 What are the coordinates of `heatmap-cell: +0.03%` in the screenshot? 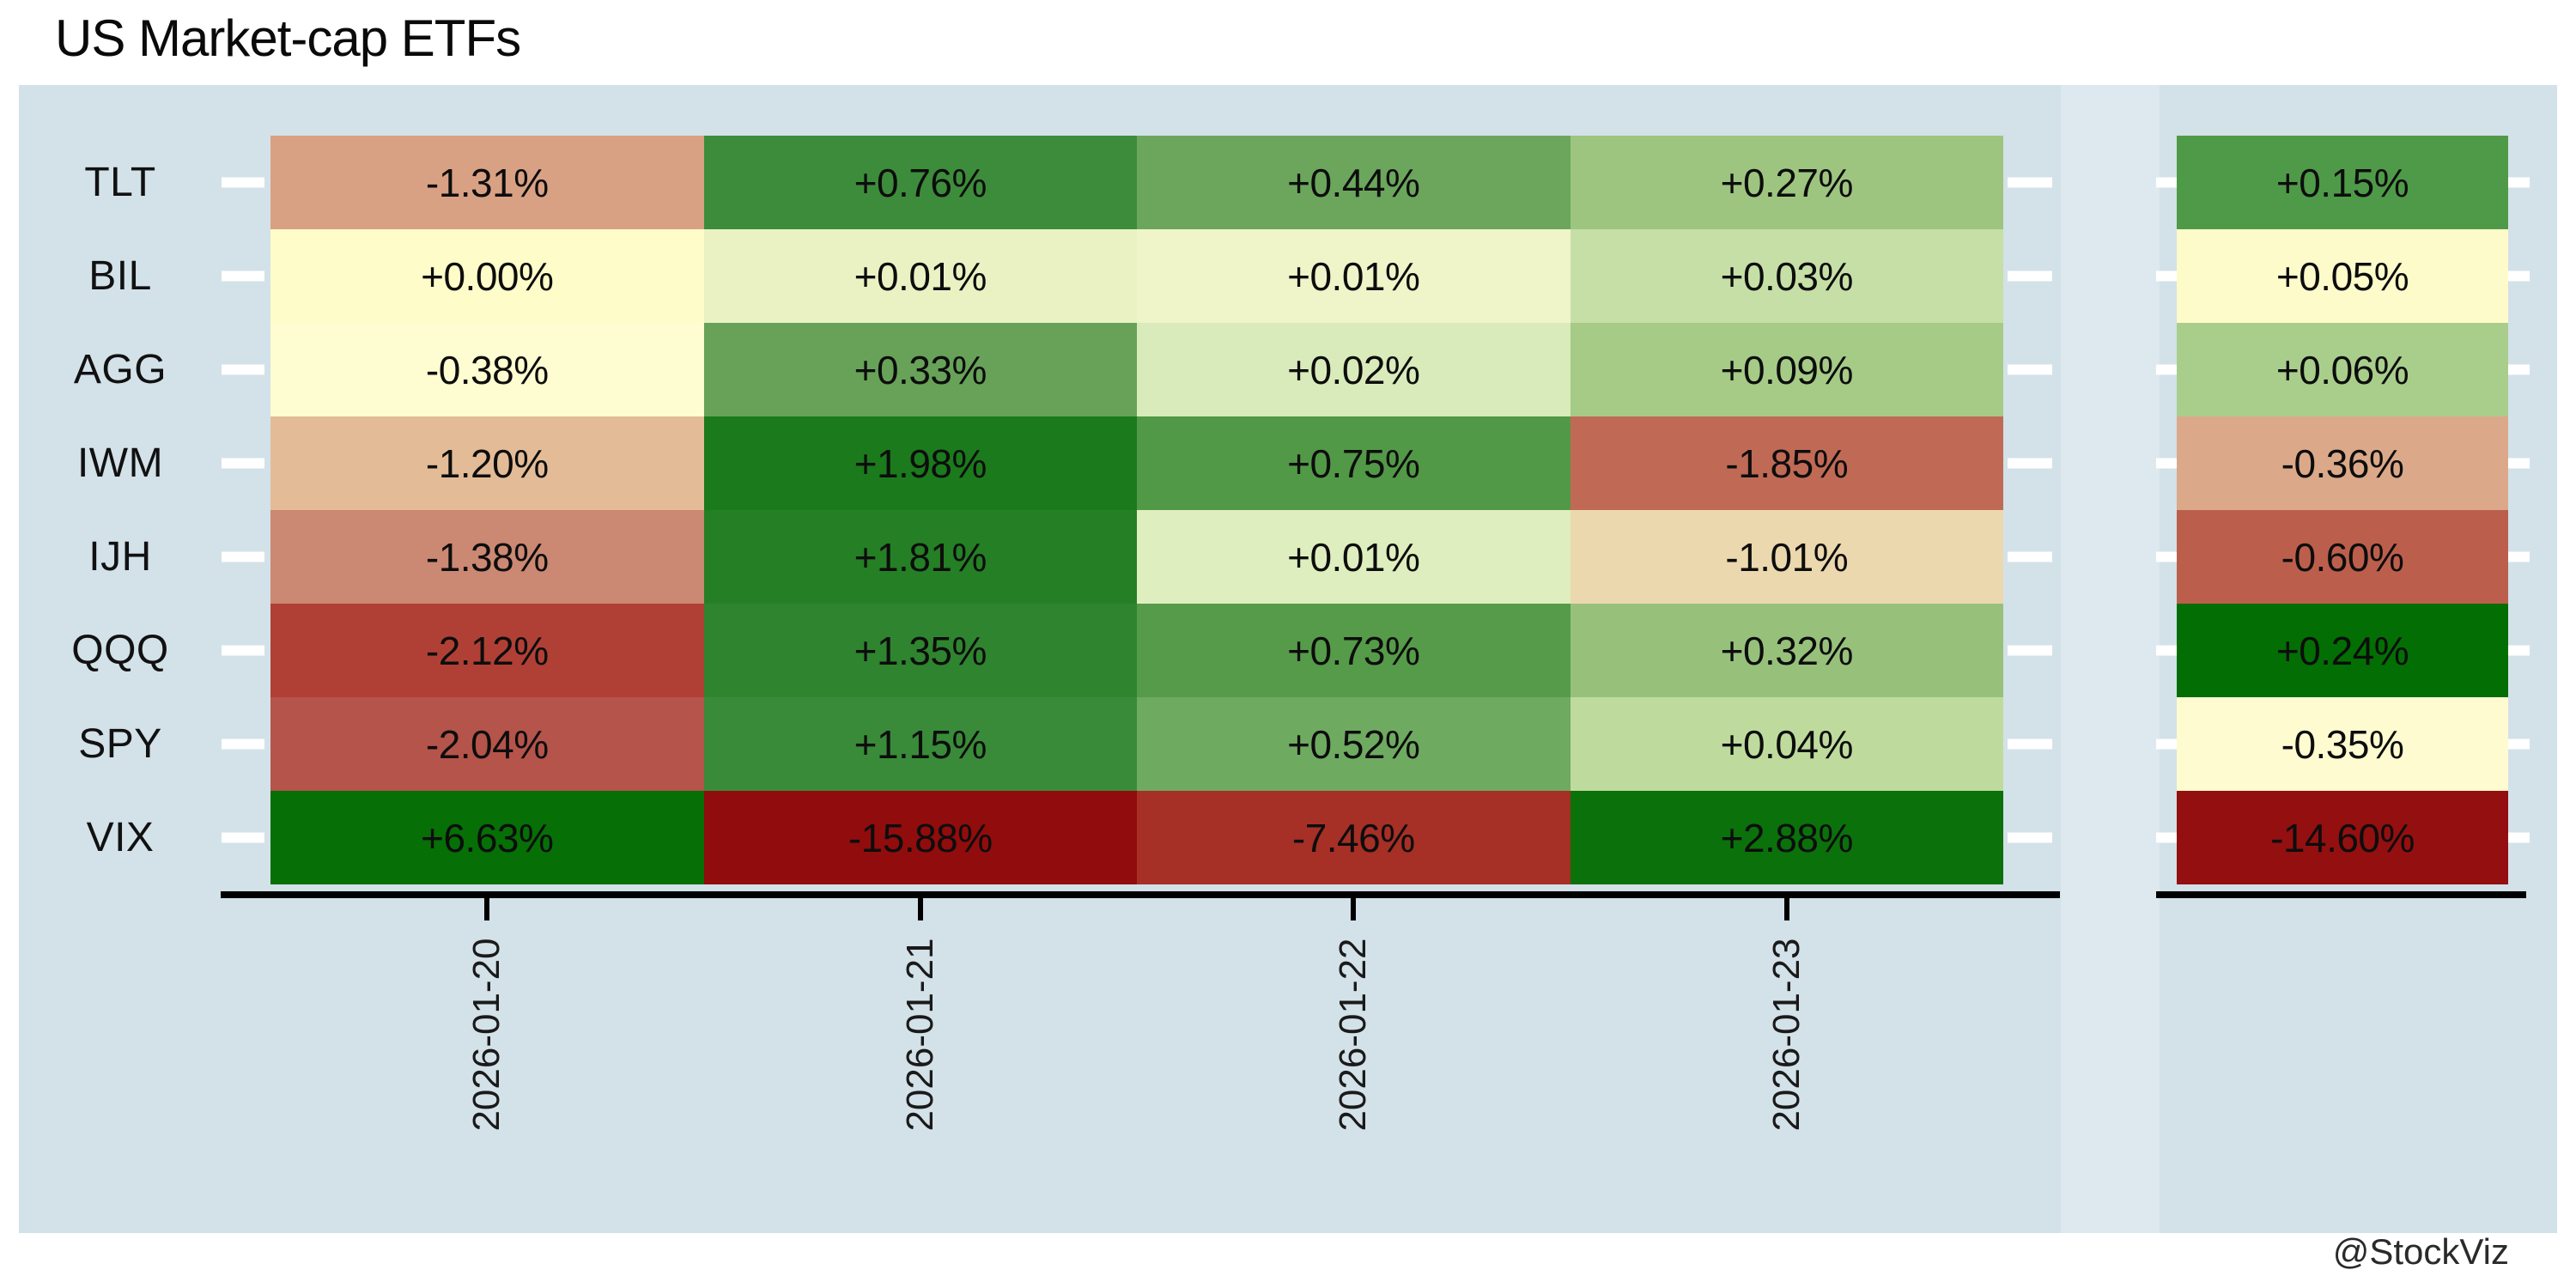 It's located at (1786, 276).